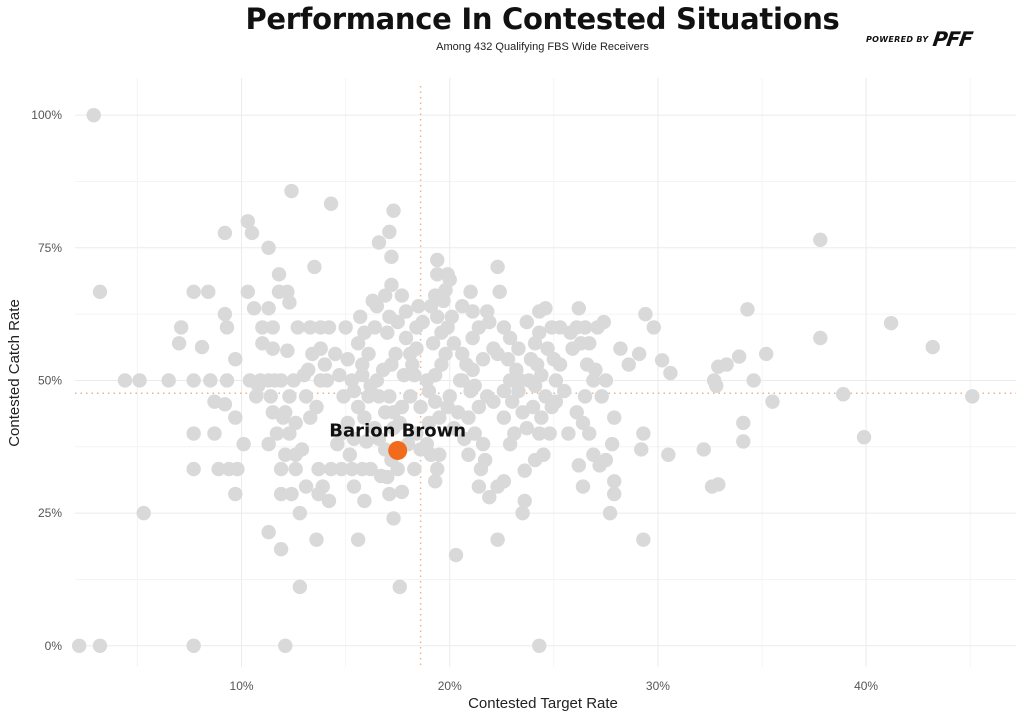 The width and height of the screenshot is (1024, 717). What do you see at coordinates (450, 686) in the screenshot?
I see `x-tick-label: 20%` at bounding box center [450, 686].